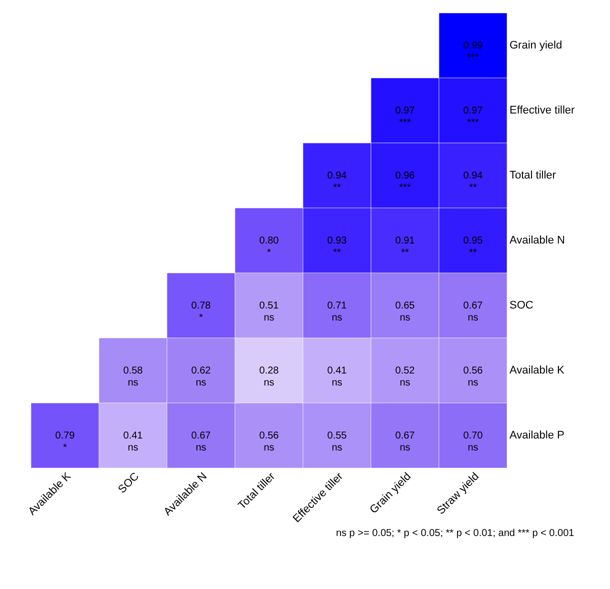 The image size is (610, 589). What do you see at coordinates (65, 442) in the screenshot?
I see `data-label: 0.79 *` at bounding box center [65, 442].